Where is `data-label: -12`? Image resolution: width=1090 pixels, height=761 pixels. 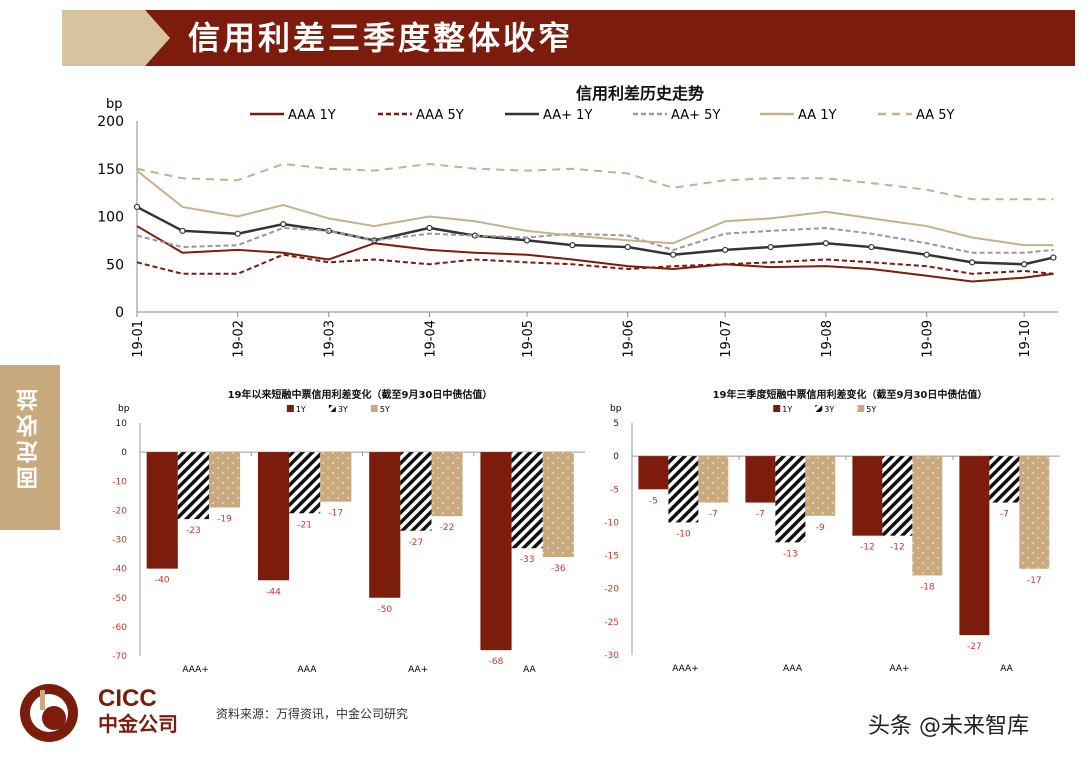
data-label: -12 is located at coordinates (867, 548).